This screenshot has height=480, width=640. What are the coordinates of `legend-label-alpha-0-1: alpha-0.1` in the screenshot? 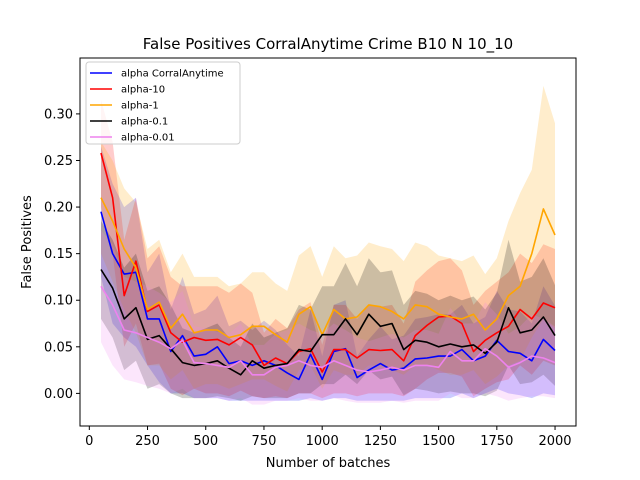 It's located at (144, 122).